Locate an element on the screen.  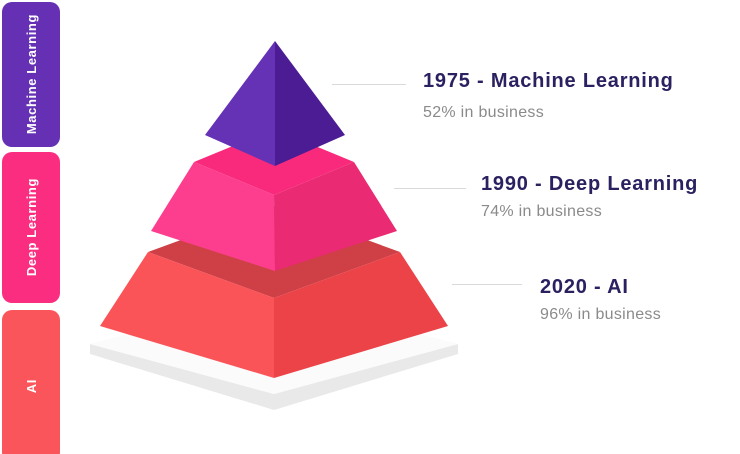
annotation-title-ai: 2020 - AI is located at coordinates (584, 287).